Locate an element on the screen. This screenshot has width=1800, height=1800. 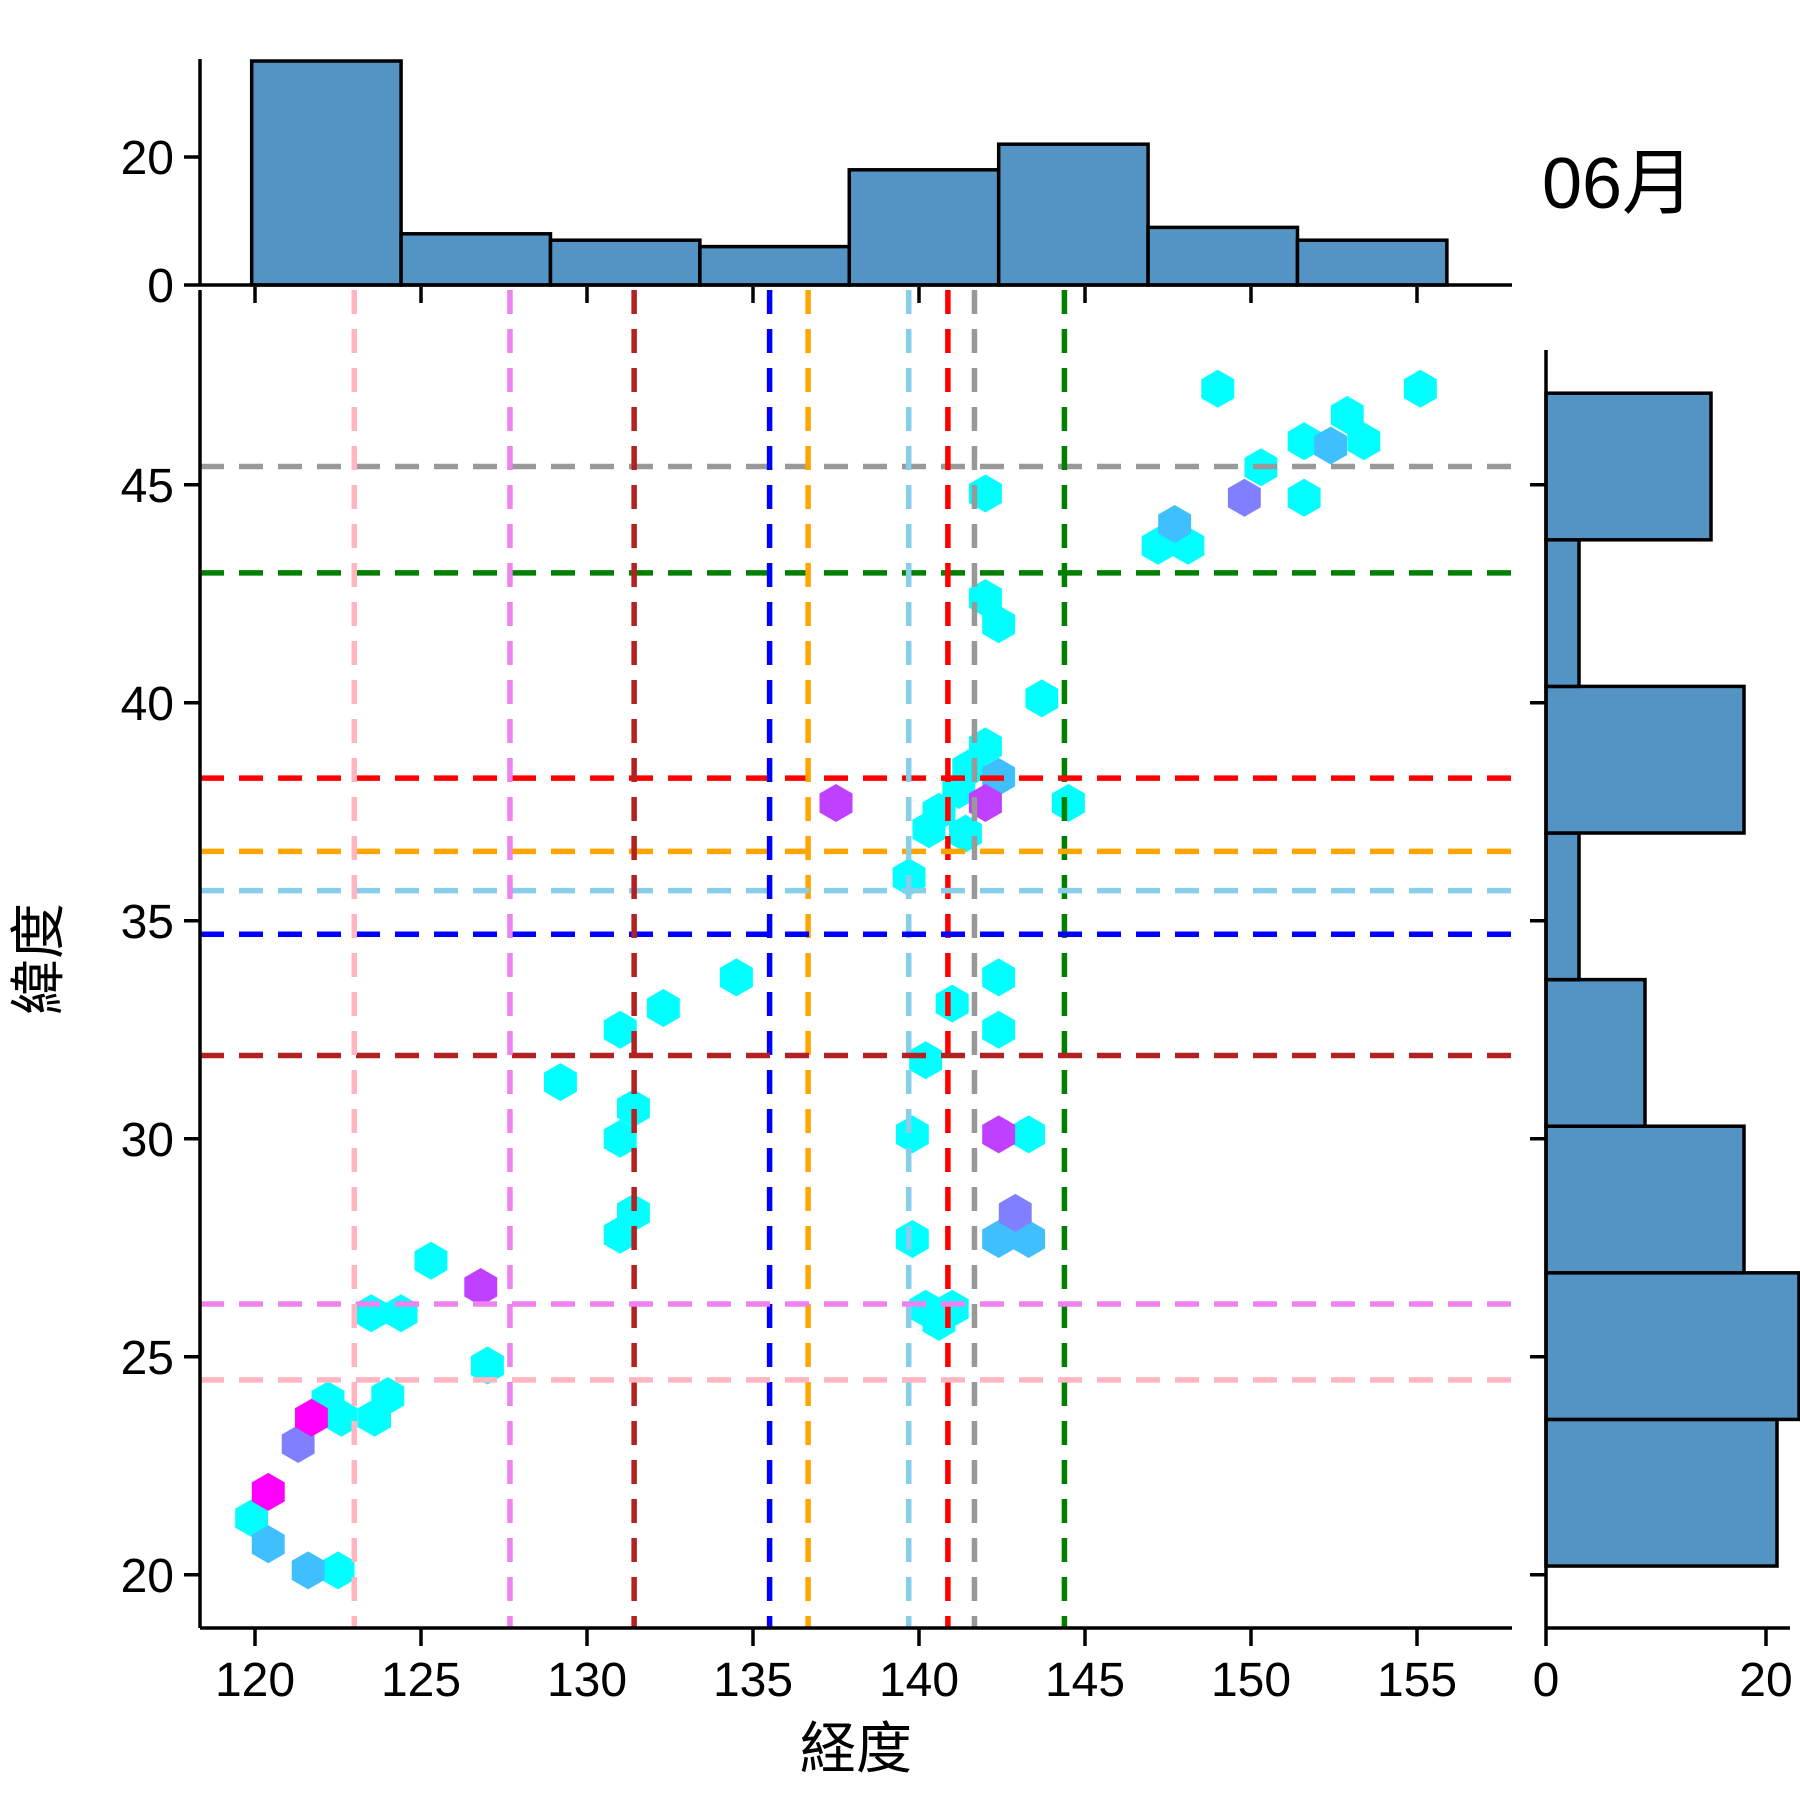
y-tick-label: 40 is located at coordinates (147, 704).